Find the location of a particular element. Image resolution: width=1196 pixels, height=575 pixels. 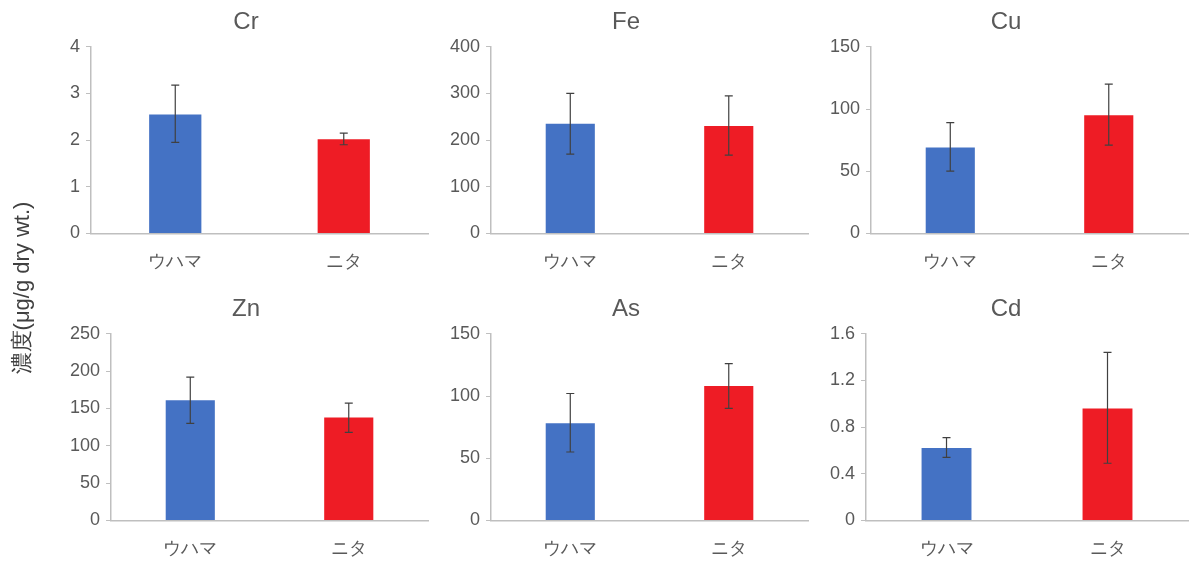

chart-title: Fe is located at coordinates (626, 21).